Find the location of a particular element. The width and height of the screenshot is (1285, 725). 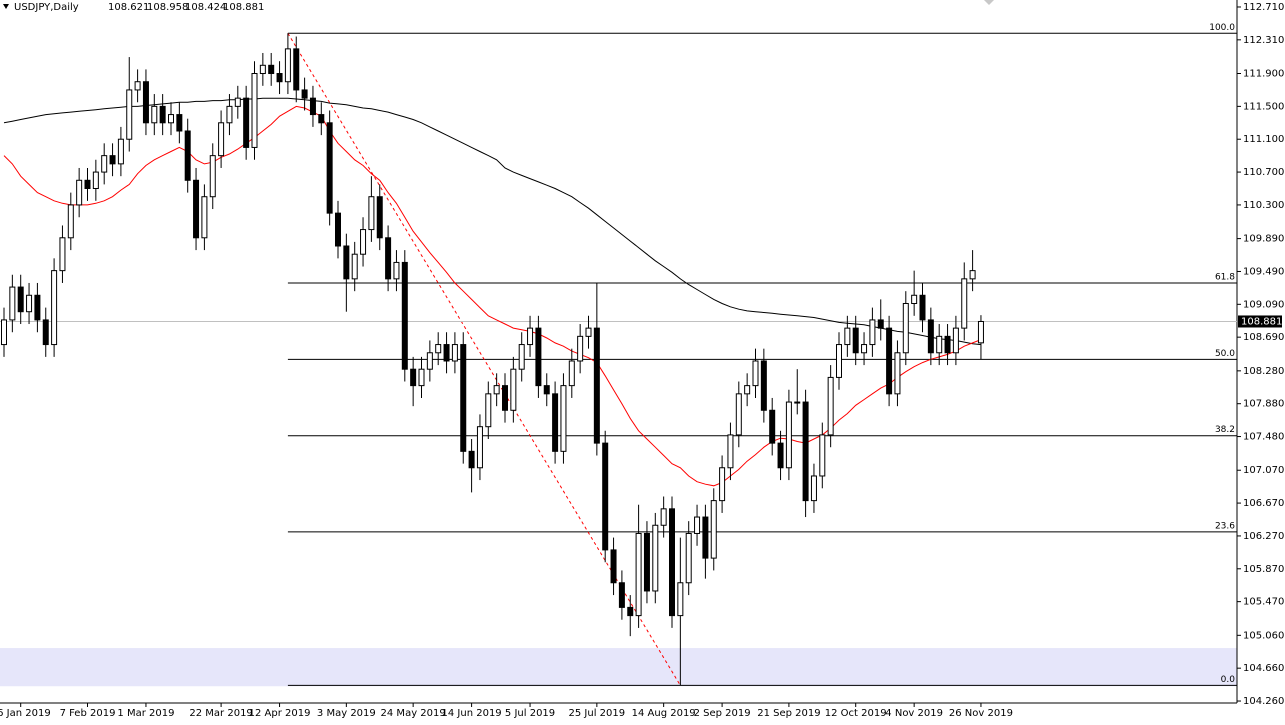

y-tick-label: 107.880 is located at coordinates (1263, 404).